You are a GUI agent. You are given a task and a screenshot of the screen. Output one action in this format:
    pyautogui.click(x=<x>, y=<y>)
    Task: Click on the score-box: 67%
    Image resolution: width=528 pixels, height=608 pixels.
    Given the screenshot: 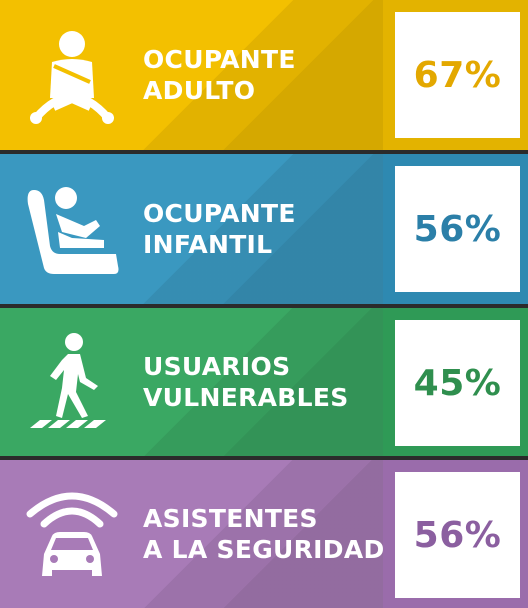 What is the action you would take?
    pyautogui.click(x=457, y=75)
    